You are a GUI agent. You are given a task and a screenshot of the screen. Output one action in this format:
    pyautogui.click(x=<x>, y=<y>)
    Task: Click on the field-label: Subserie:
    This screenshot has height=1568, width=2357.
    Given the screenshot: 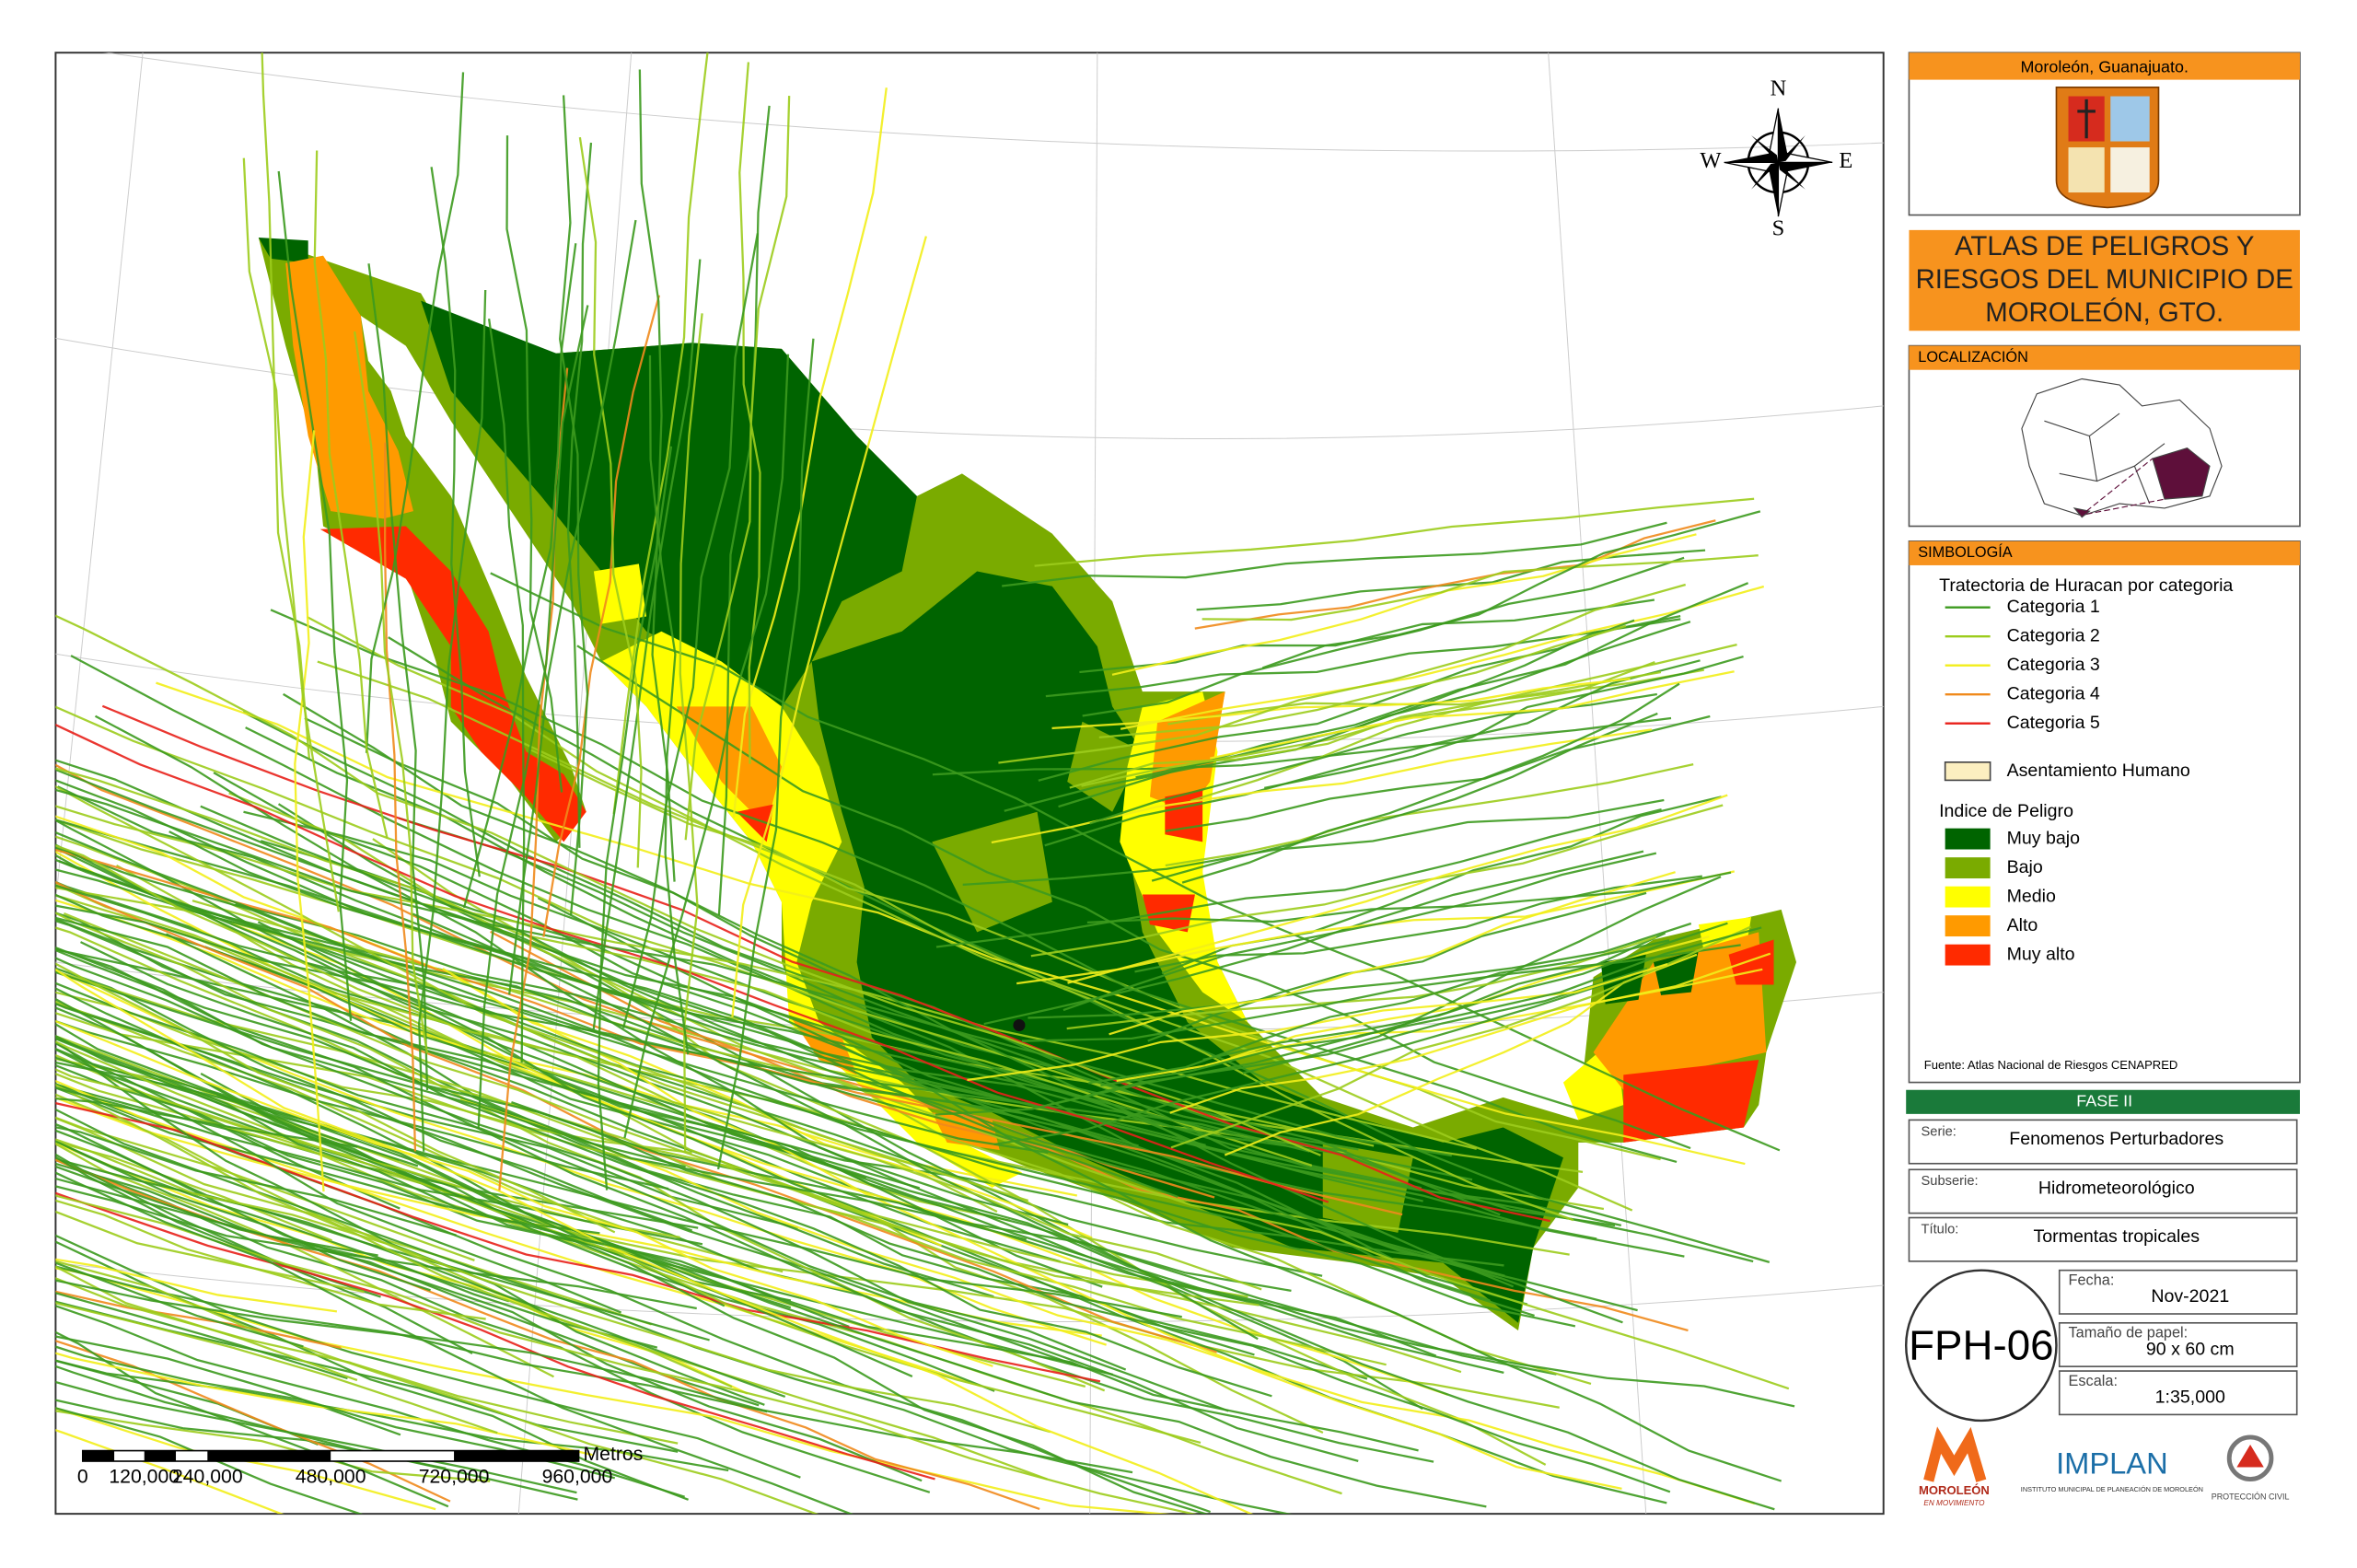 What is the action you would take?
    pyautogui.click(x=1950, y=1181)
    